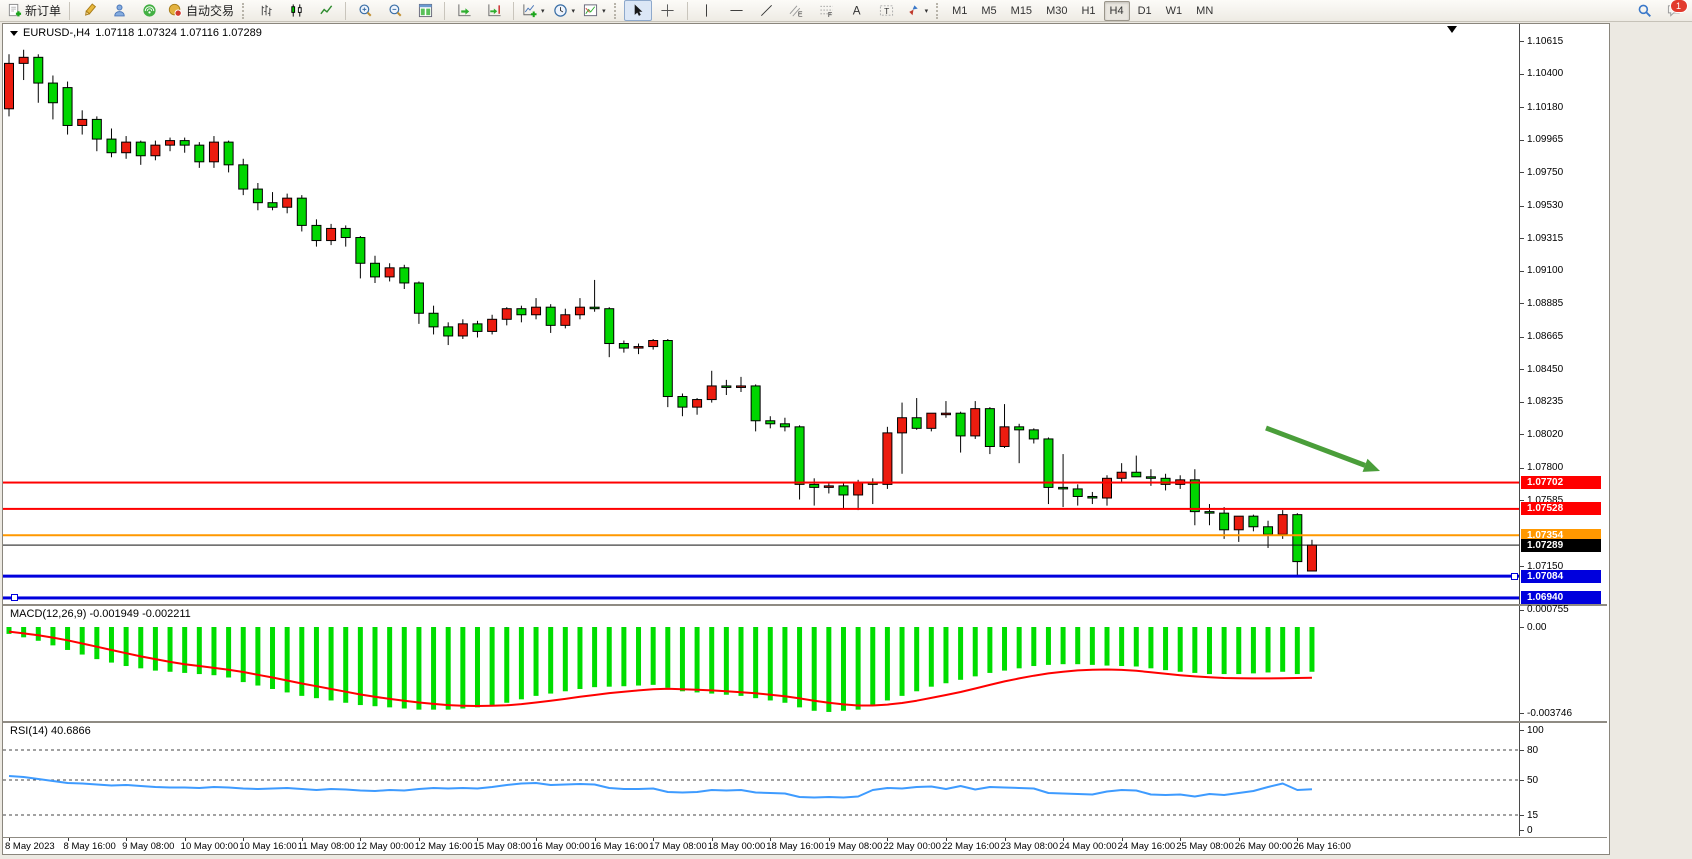  What do you see at coordinates (385, 846) in the screenshot?
I see `time-label: 12 May 00:00` at bounding box center [385, 846].